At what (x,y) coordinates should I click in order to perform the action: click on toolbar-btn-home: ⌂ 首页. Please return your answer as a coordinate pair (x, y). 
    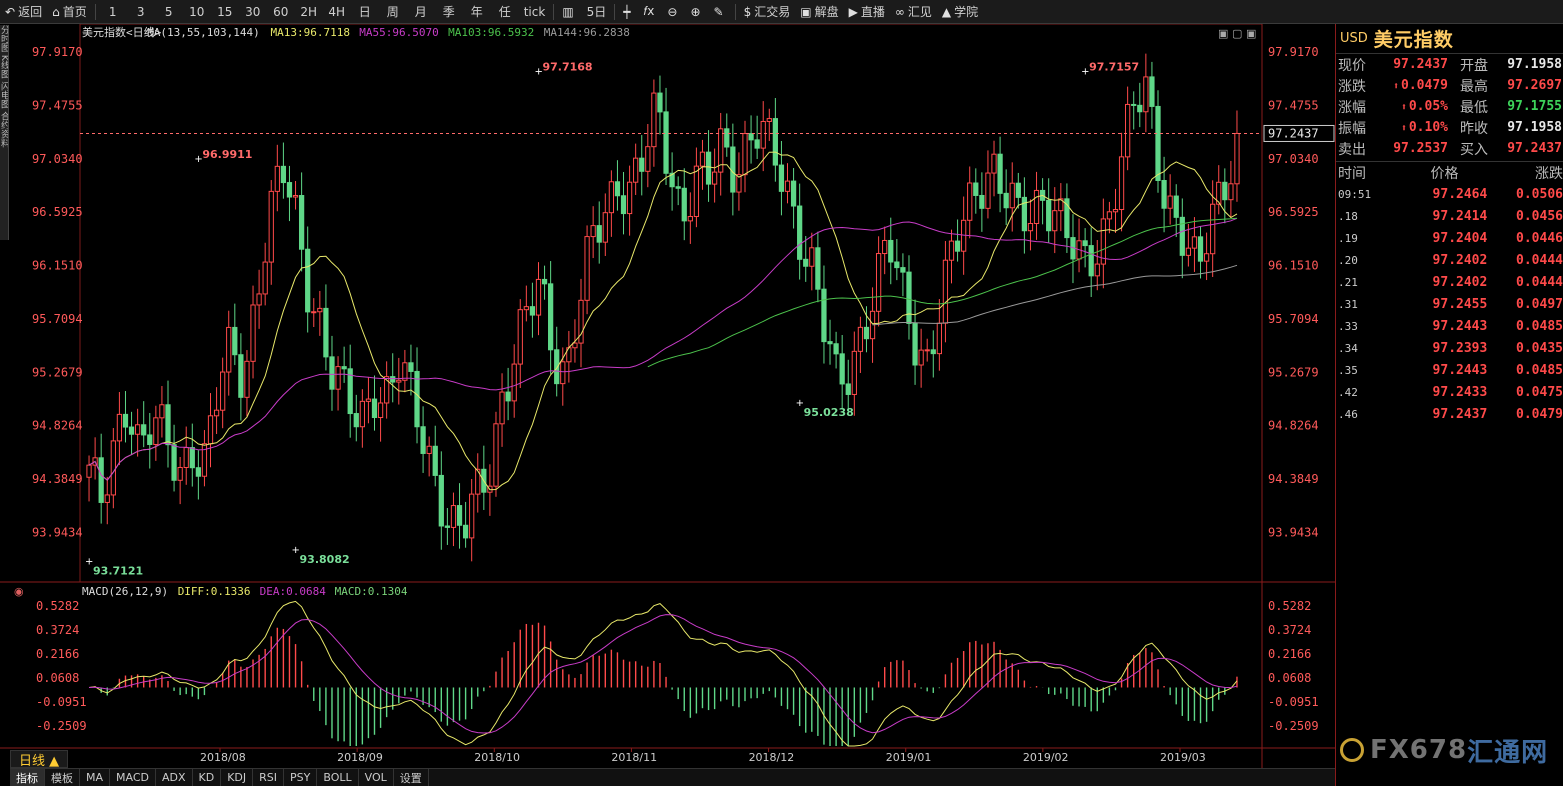
    Looking at the image, I should click on (69, 12).